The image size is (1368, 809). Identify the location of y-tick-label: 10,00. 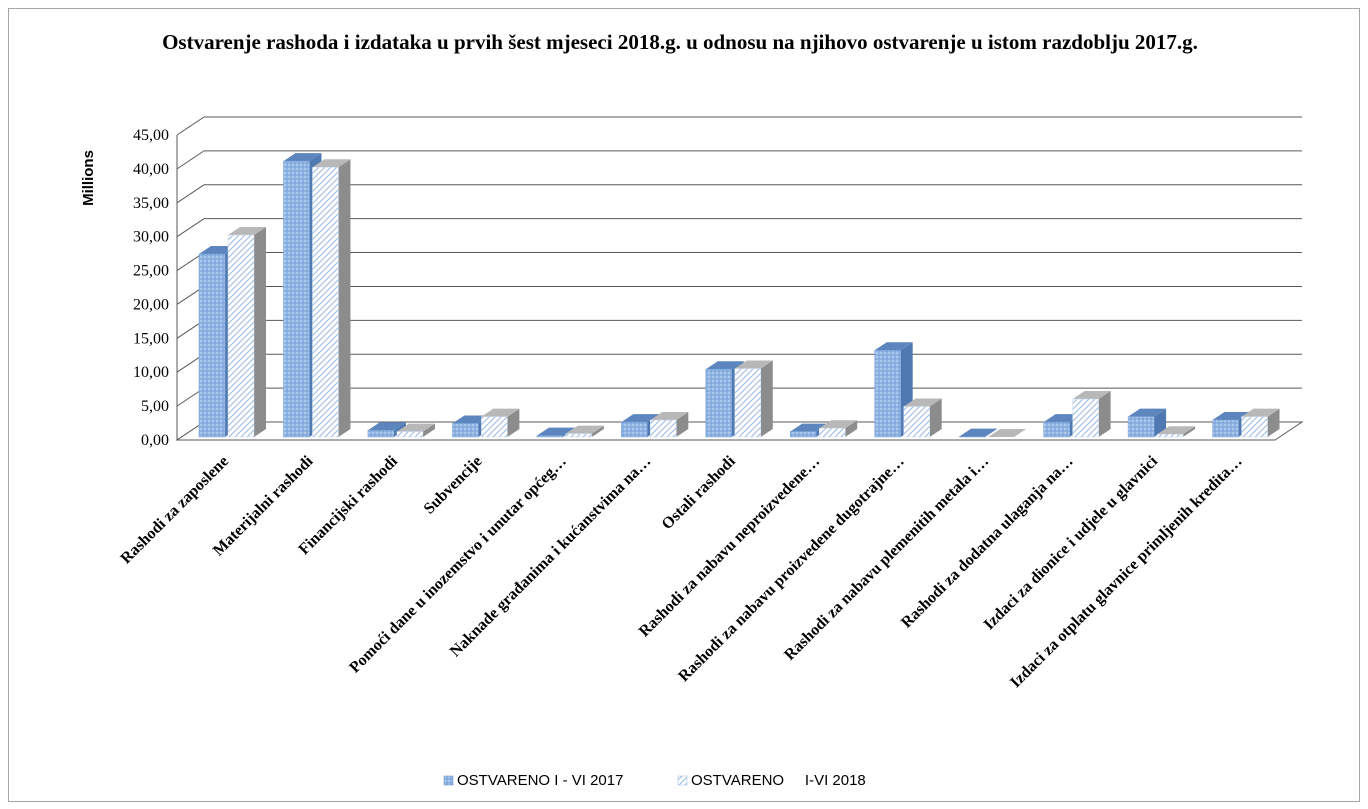
(151, 372).